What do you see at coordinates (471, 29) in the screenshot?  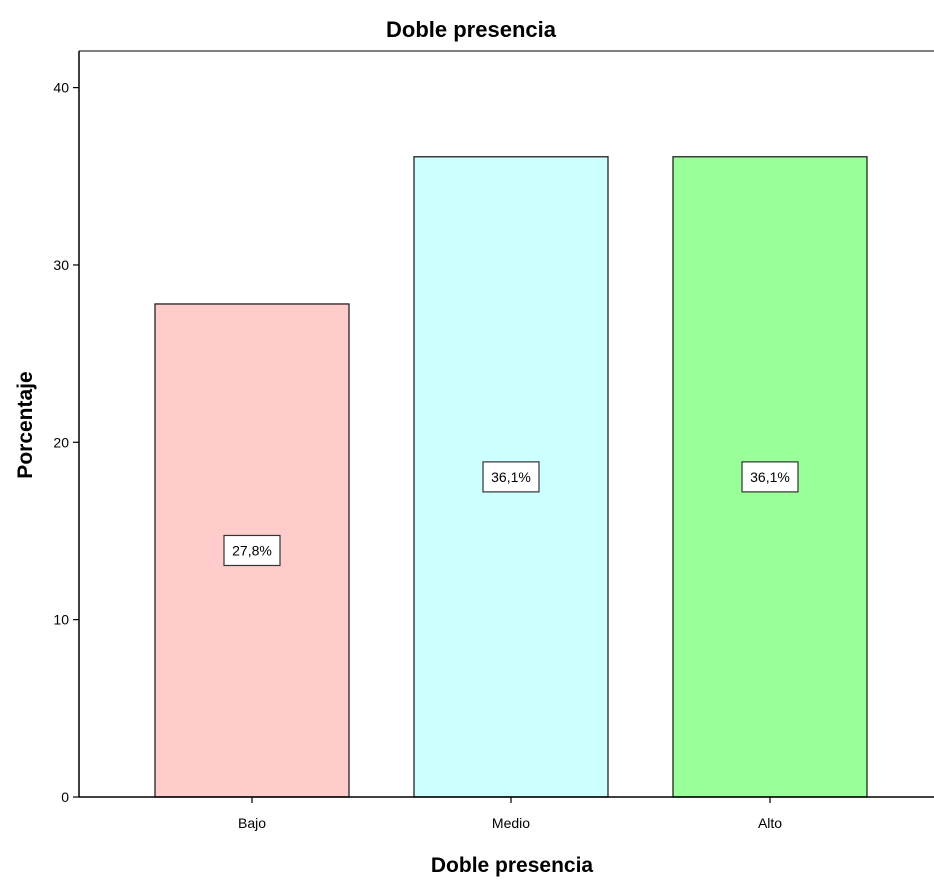 I see `chart-title: Doble presencia` at bounding box center [471, 29].